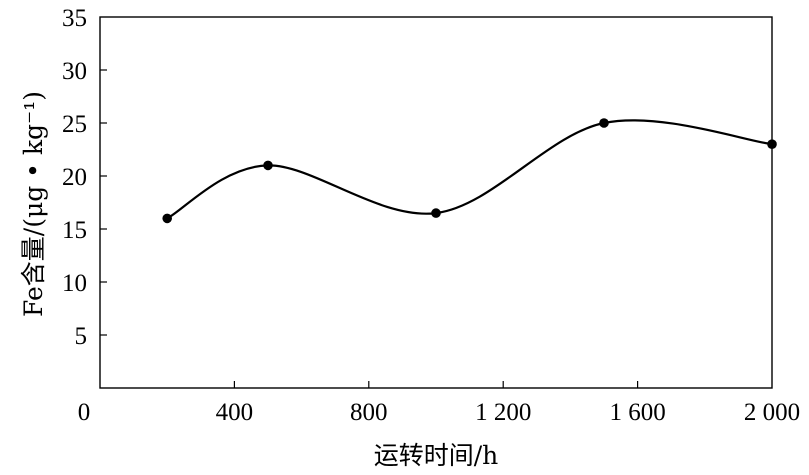  What do you see at coordinates (74, 230) in the screenshot?
I see `y-tick-label: 15` at bounding box center [74, 230].